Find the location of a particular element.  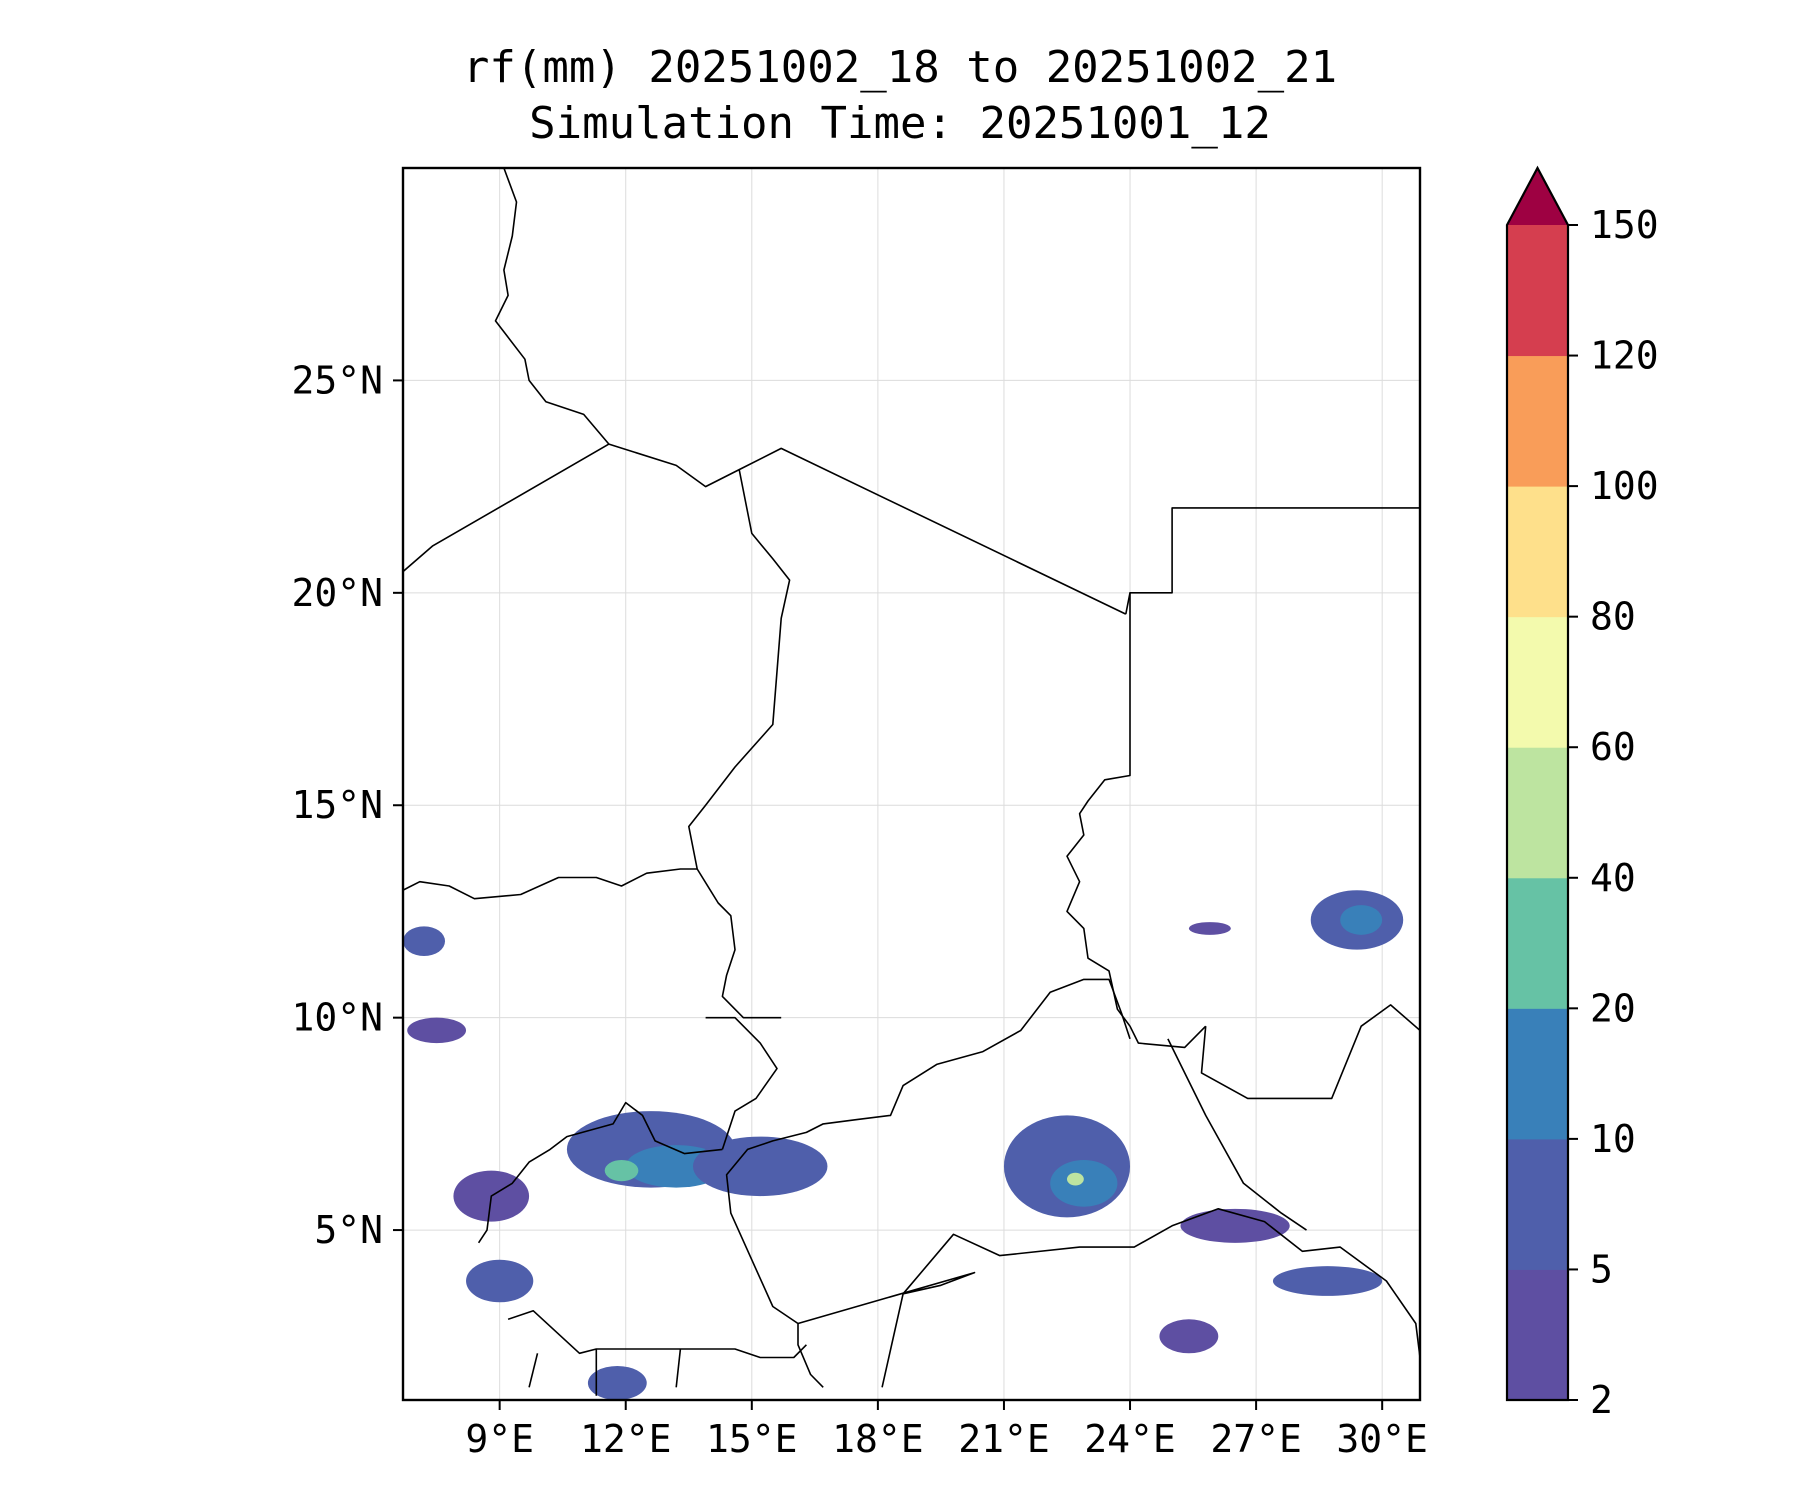

map-subtitle: Simulation Time: 20251001_12 is located at coordinates (900, 123).